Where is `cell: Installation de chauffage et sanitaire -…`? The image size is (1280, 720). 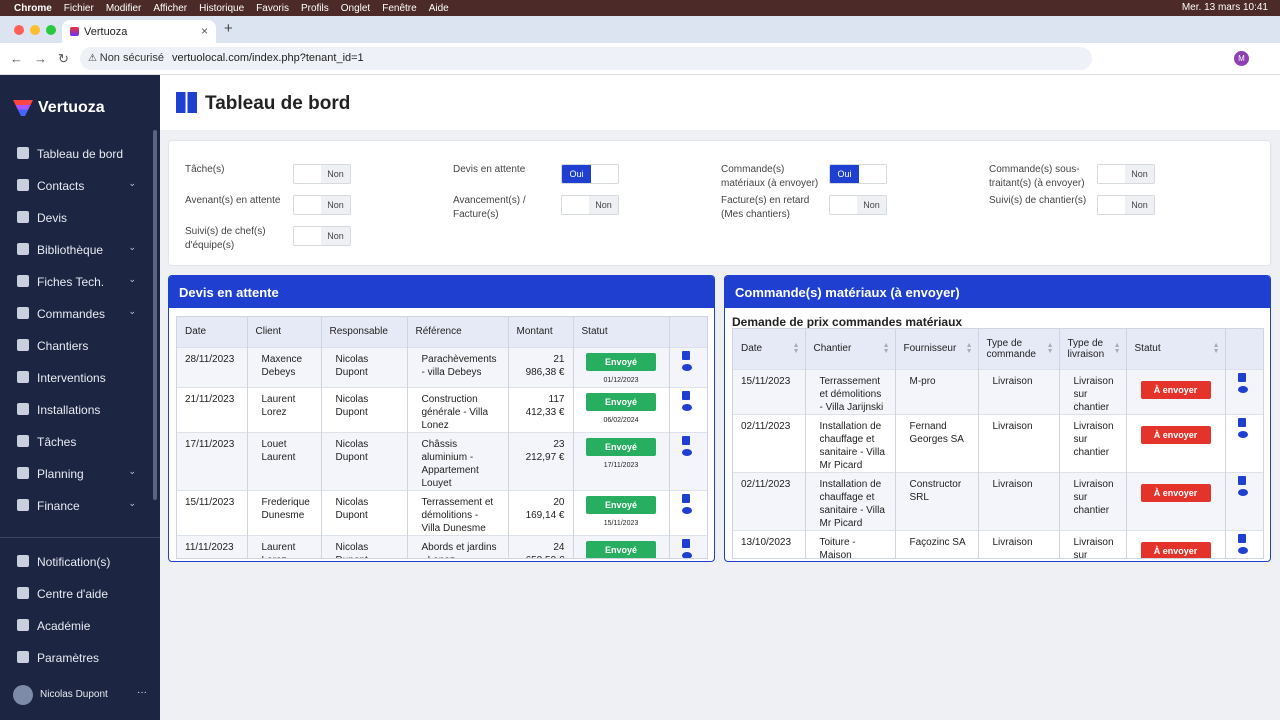 cell: Installation de chauffage et sanitaire -… is located at coordinates (850, 442).